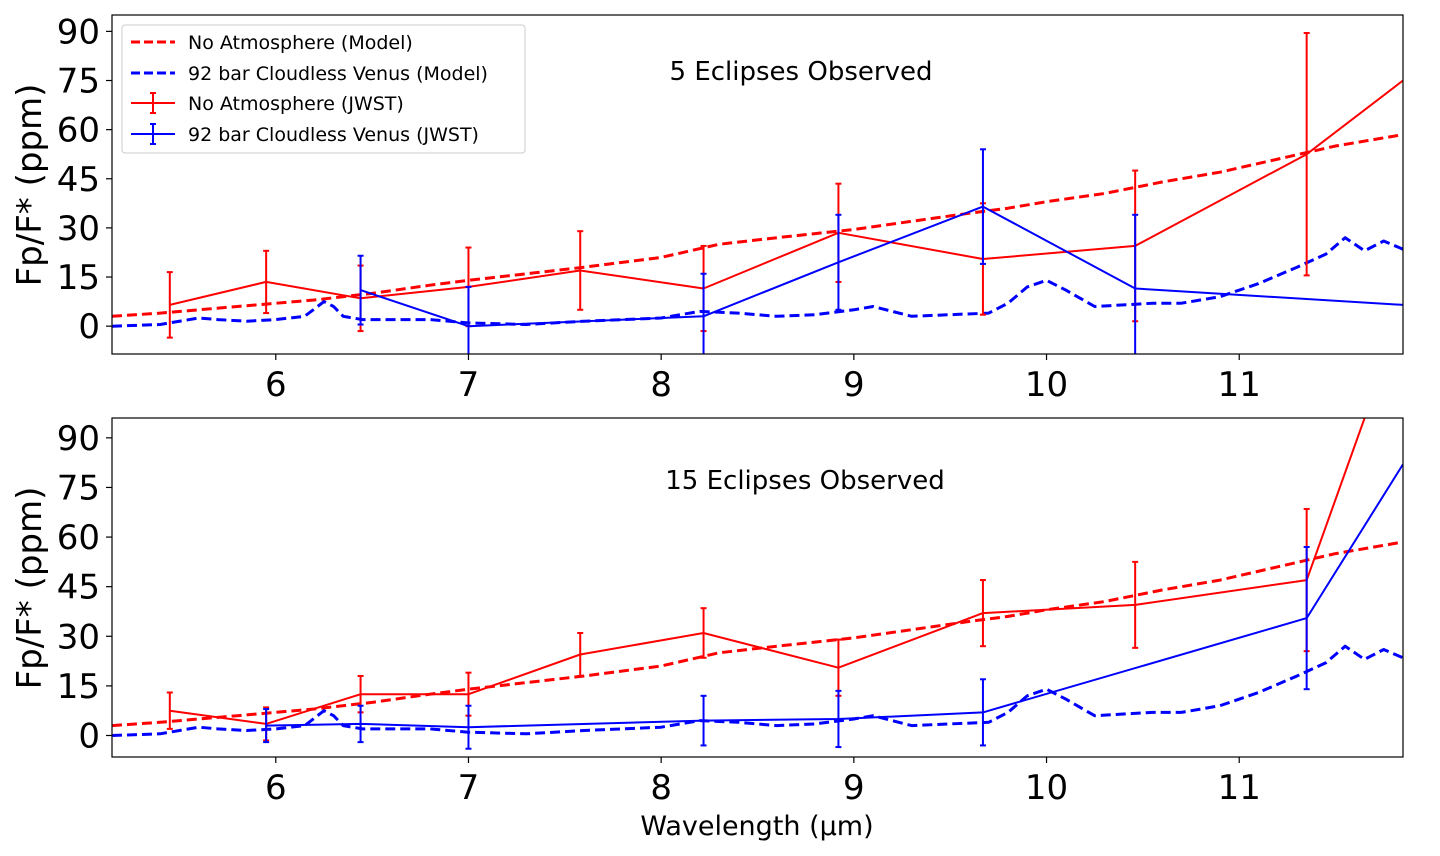 The height and width of the screenshot is (856, 1440). I want to click on legend-label-venus-model: 92 bar Cloudless Venus (Model), so click(338, 74).